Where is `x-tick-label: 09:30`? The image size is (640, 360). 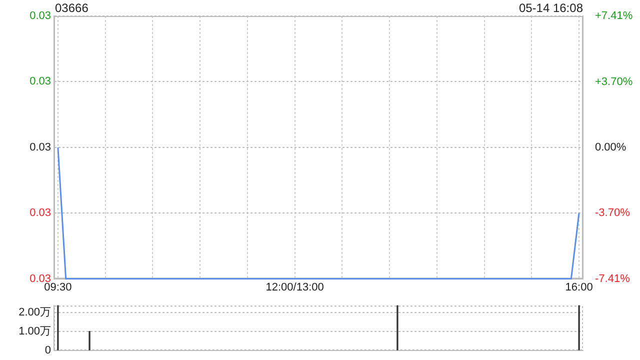 x-tick-label: 09:30 is located at coordinates (58, 287).